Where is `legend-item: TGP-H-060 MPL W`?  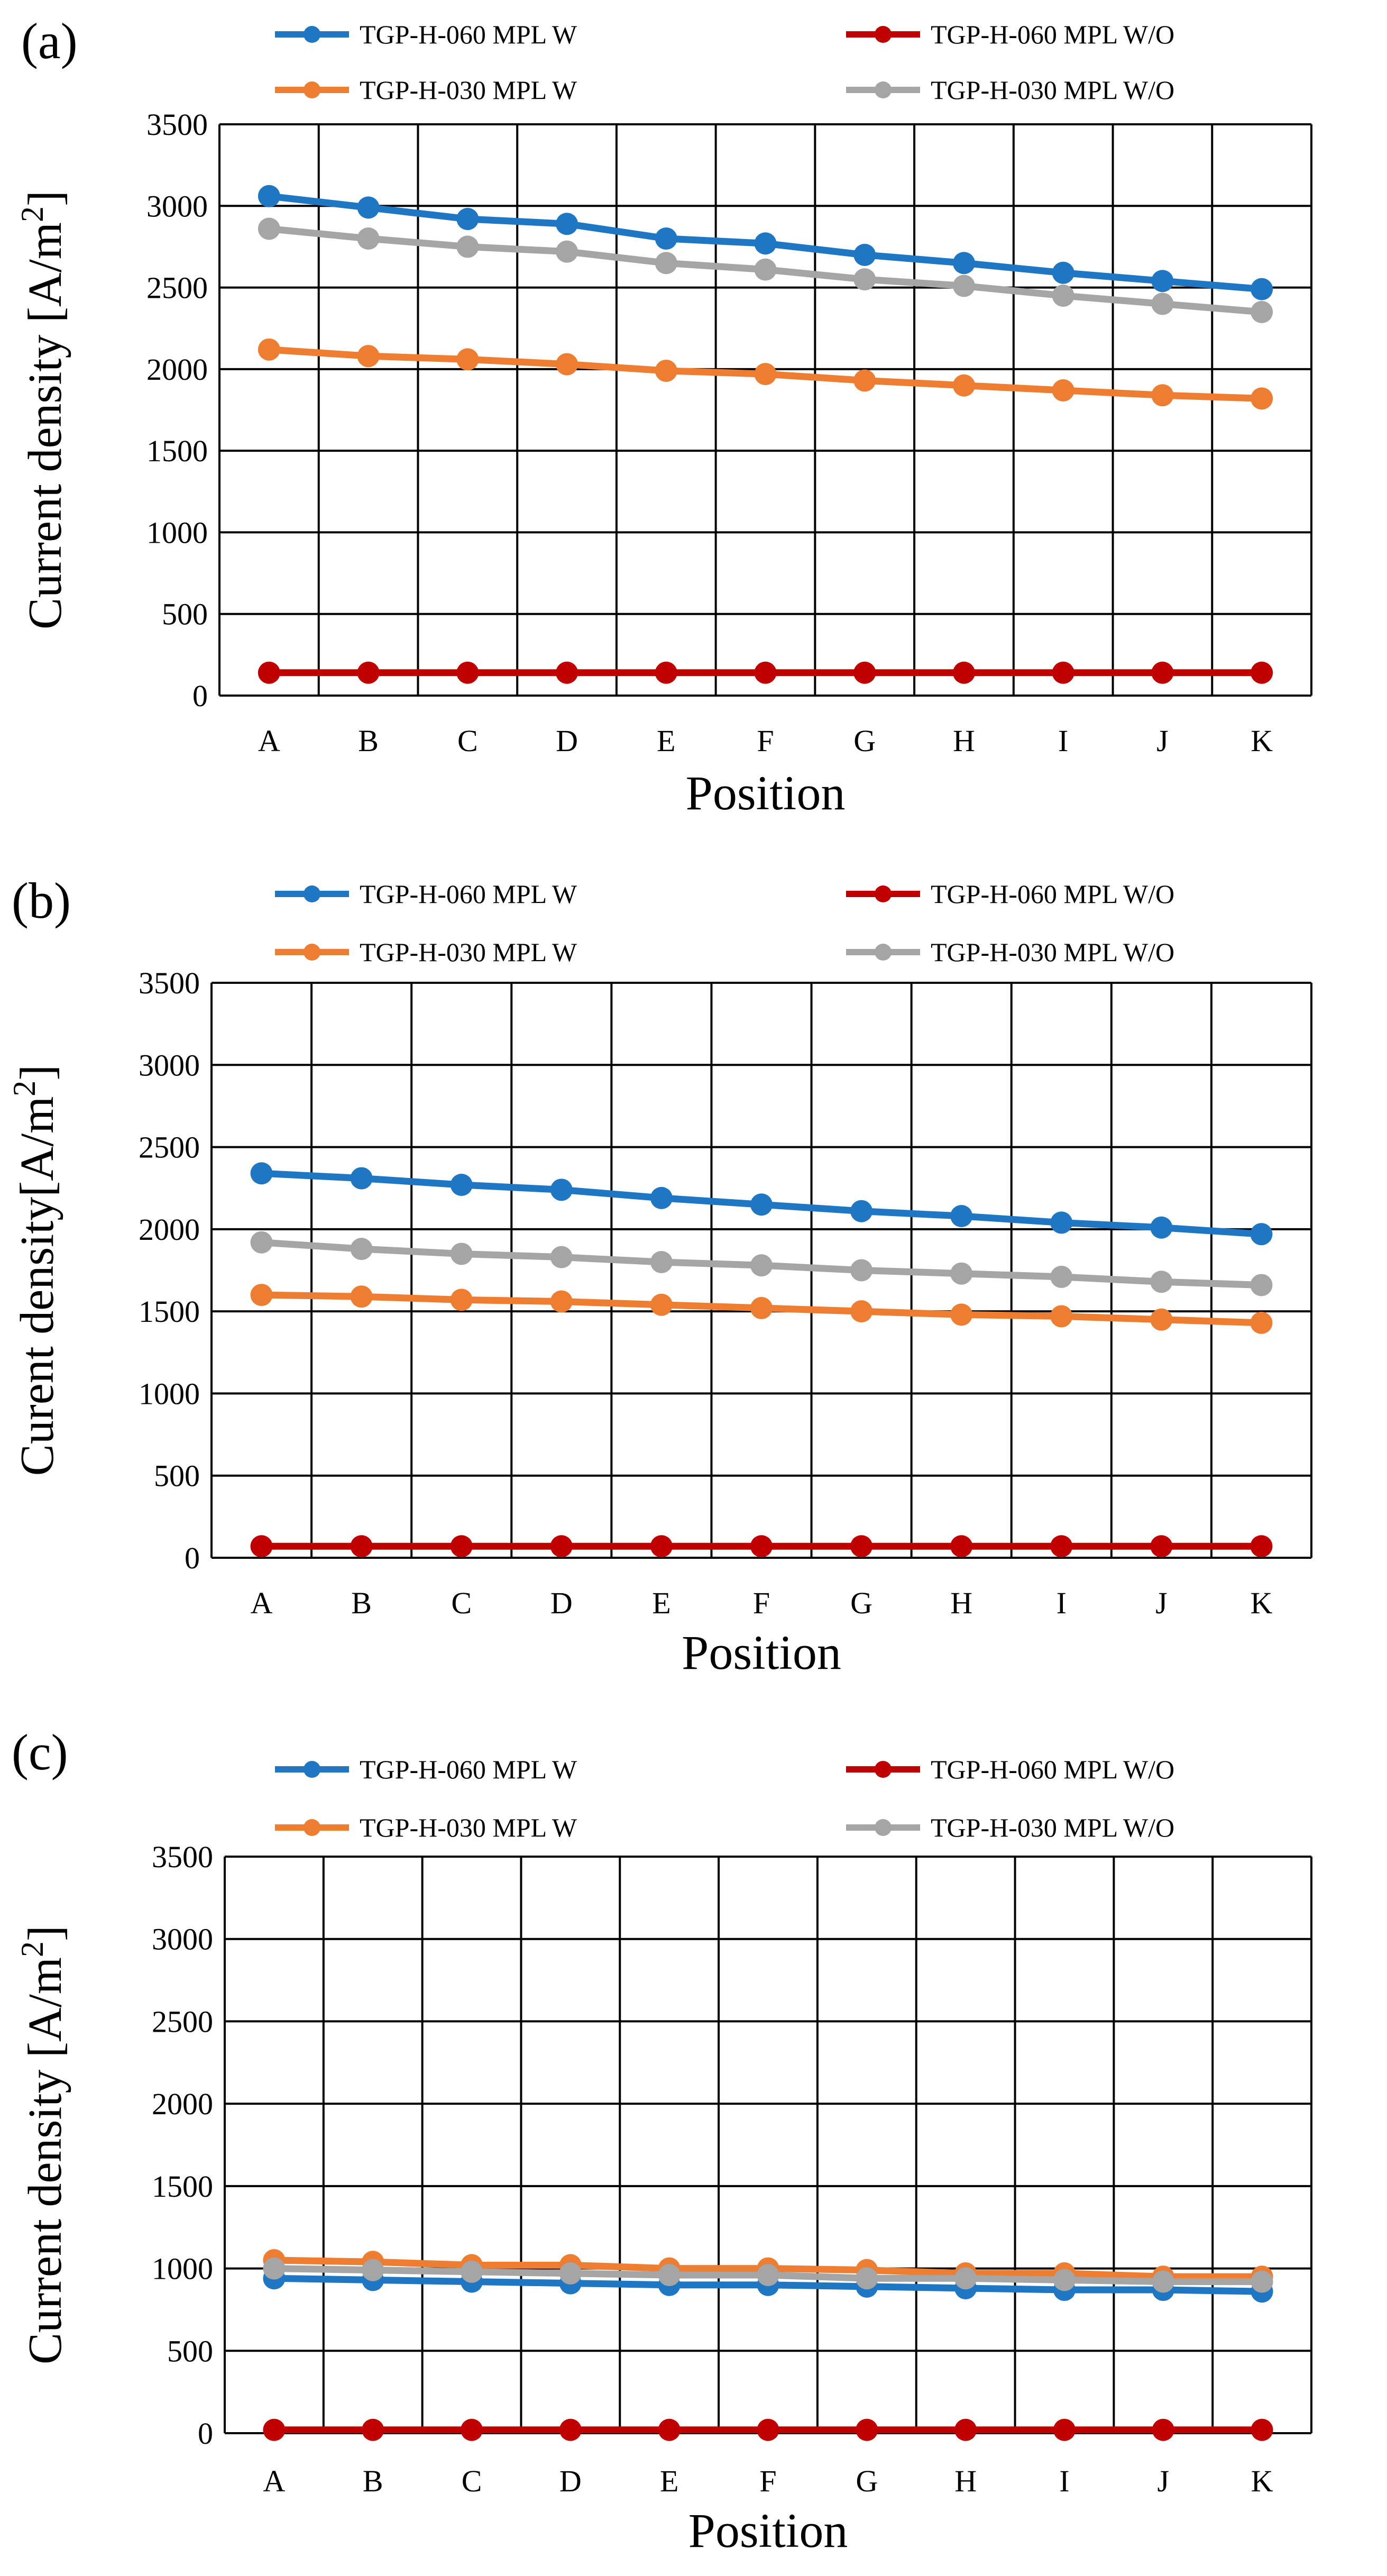 legend-item: TGP-H-060 MPL W is located at coordinates (426, 35).